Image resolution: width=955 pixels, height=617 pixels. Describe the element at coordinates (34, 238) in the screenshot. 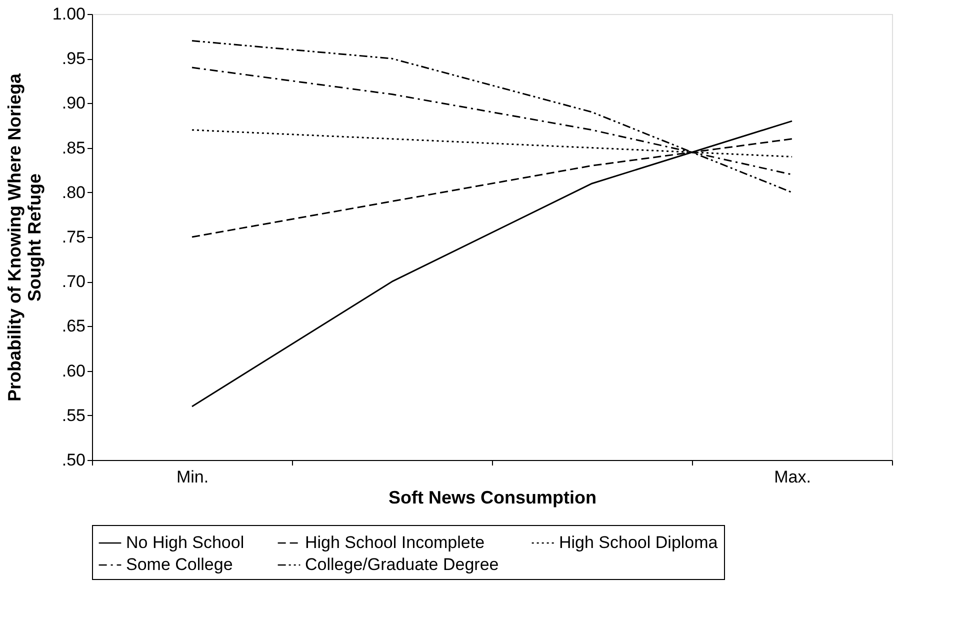

I see `text: Sought Refuge` at that location.